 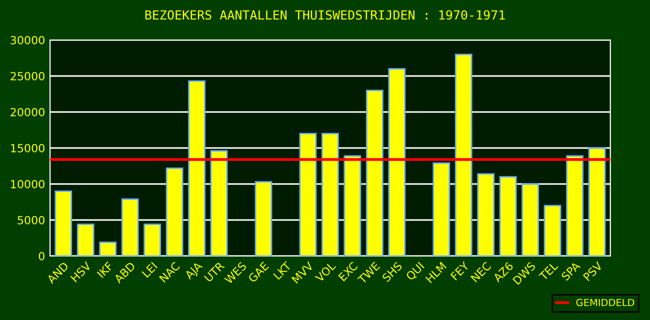 I want to click on y-tick-label: 0, so click(x=41, y=256).